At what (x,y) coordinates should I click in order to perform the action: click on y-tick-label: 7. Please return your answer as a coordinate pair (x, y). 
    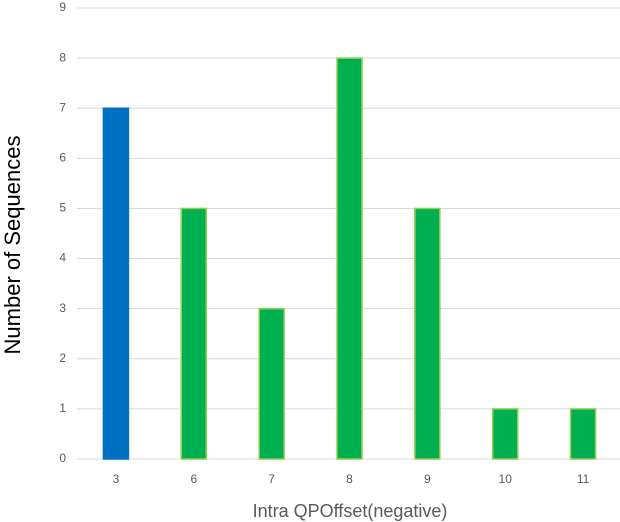
    Looking at the image, I should click on (62, 107).